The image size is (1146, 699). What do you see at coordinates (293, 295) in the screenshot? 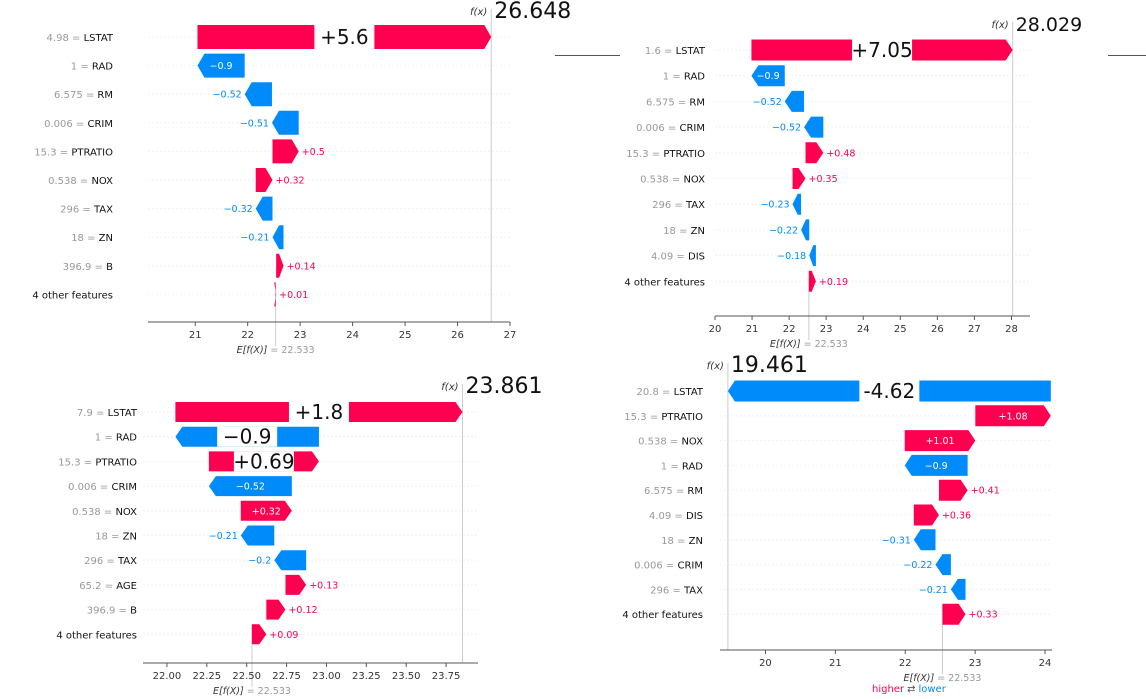
I see `value-label: +0.01` at bounding box center [293, 295].